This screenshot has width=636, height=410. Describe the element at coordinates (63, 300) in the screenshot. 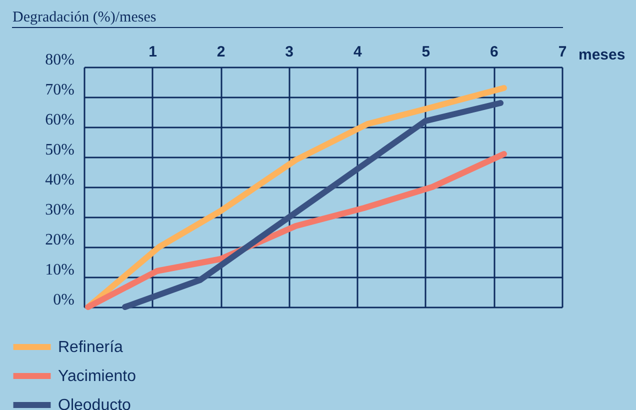

I see `y-tick-label: 0%` at that location.